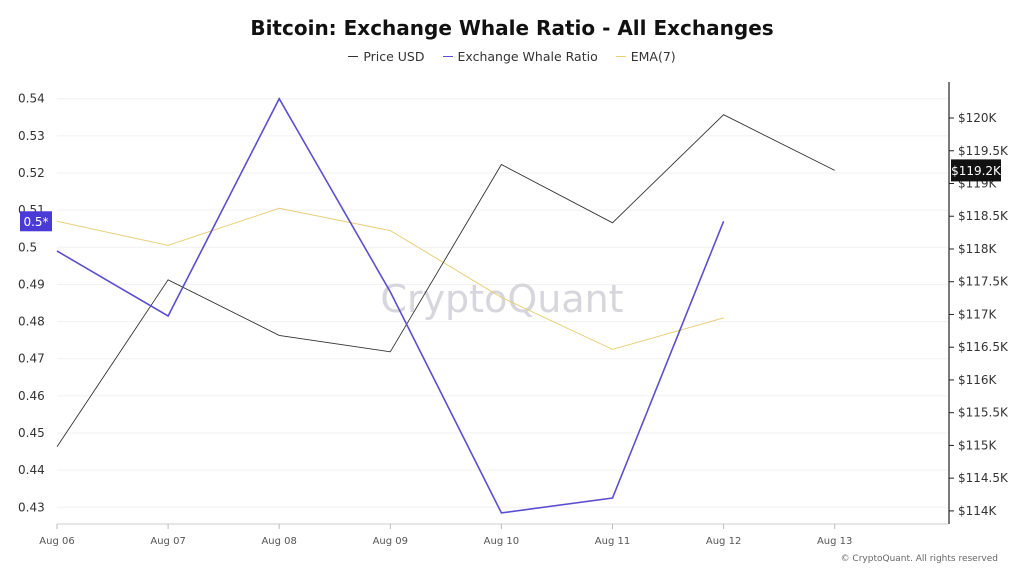 The image size is (1024, 576). I want to click on x-tick-label: Aug 10, so click(501, 541).